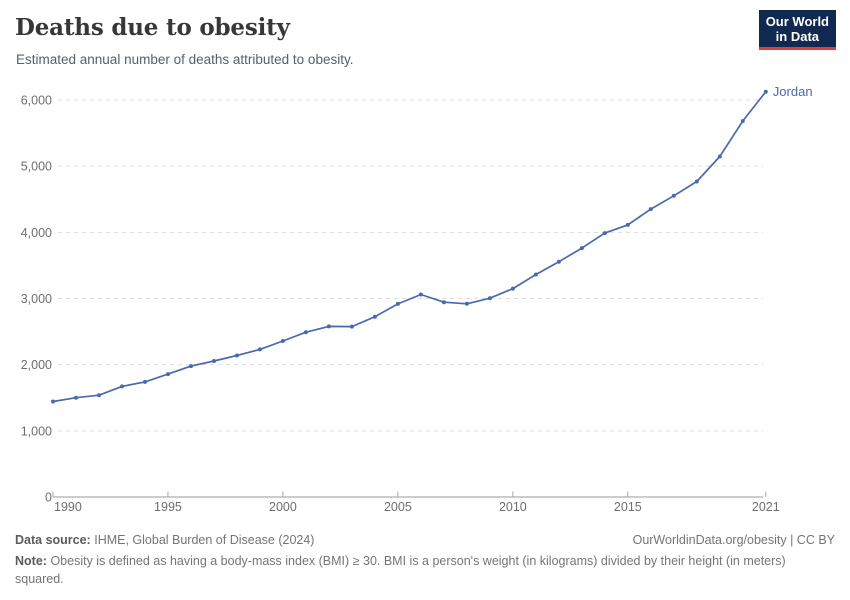  What do you see at coordinates (398, 507) in the screenshot?
I see `x-axis-tick-label: 2005` at bounding box center [398, 507].